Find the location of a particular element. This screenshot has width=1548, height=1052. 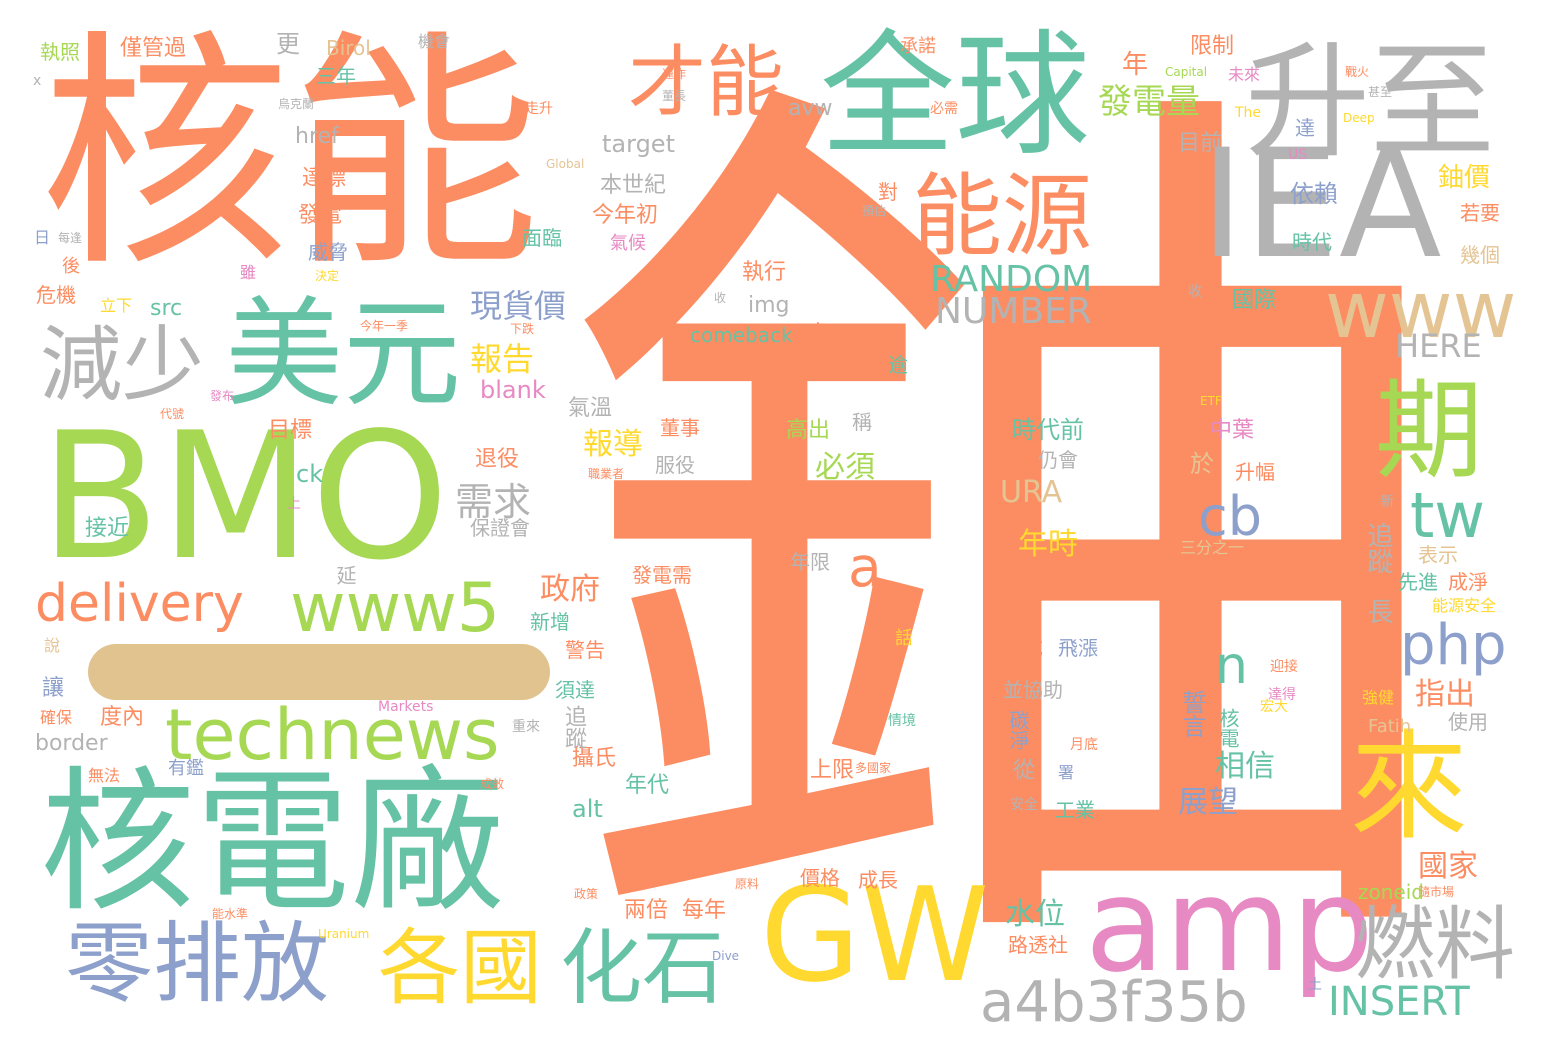

word-php: php is located at coordinates (1453, 645).